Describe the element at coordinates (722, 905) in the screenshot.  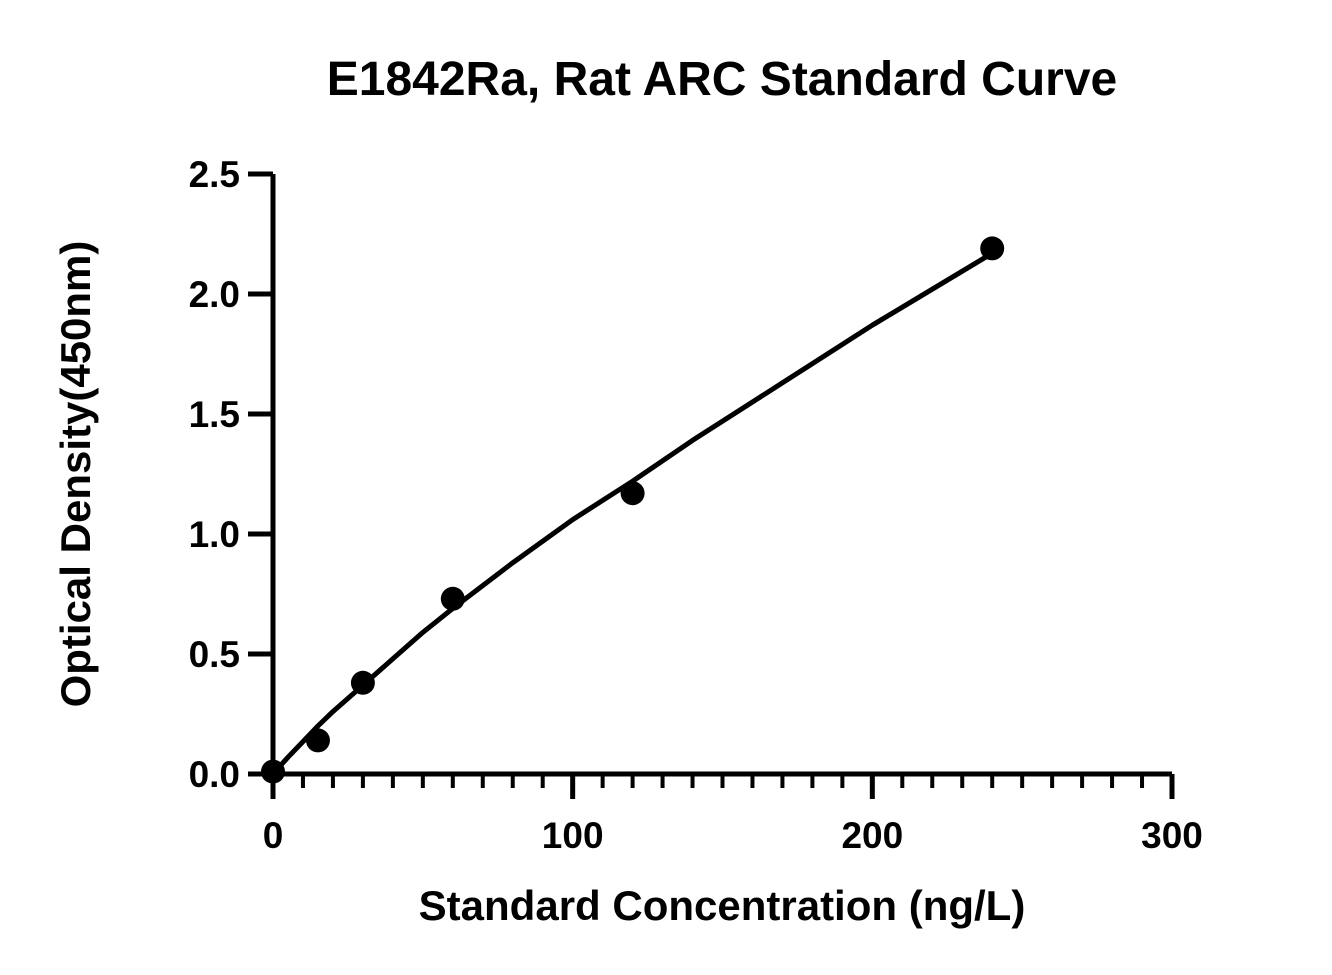
I see `x-axis-title: Standard Concentration (ng/L)` at that location.